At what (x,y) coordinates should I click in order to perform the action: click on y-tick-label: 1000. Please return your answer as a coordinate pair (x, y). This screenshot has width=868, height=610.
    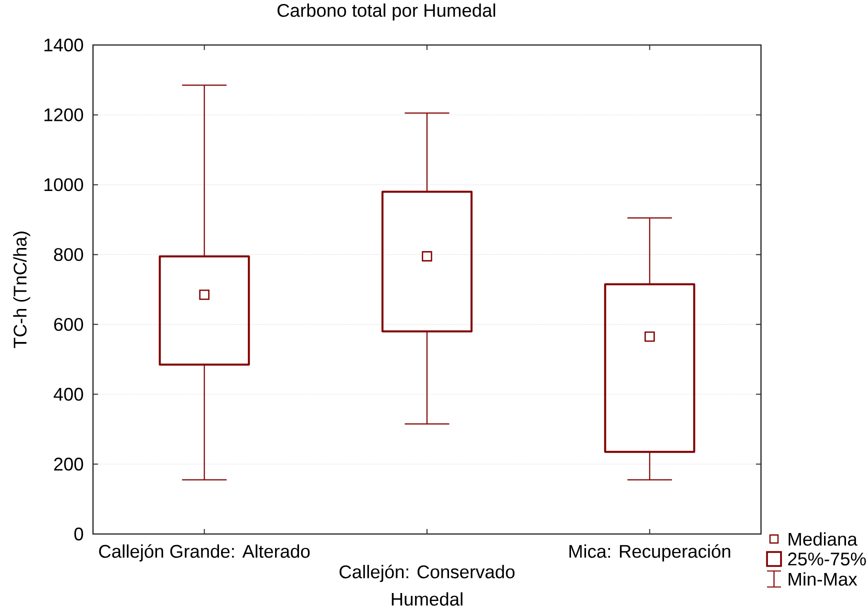
    Looking at the image, I should click on (64, 185).